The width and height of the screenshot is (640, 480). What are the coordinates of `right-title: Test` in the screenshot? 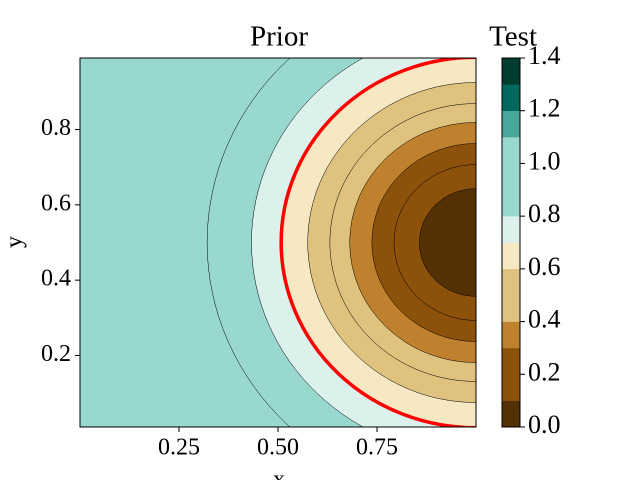 It's located at (513, 37).